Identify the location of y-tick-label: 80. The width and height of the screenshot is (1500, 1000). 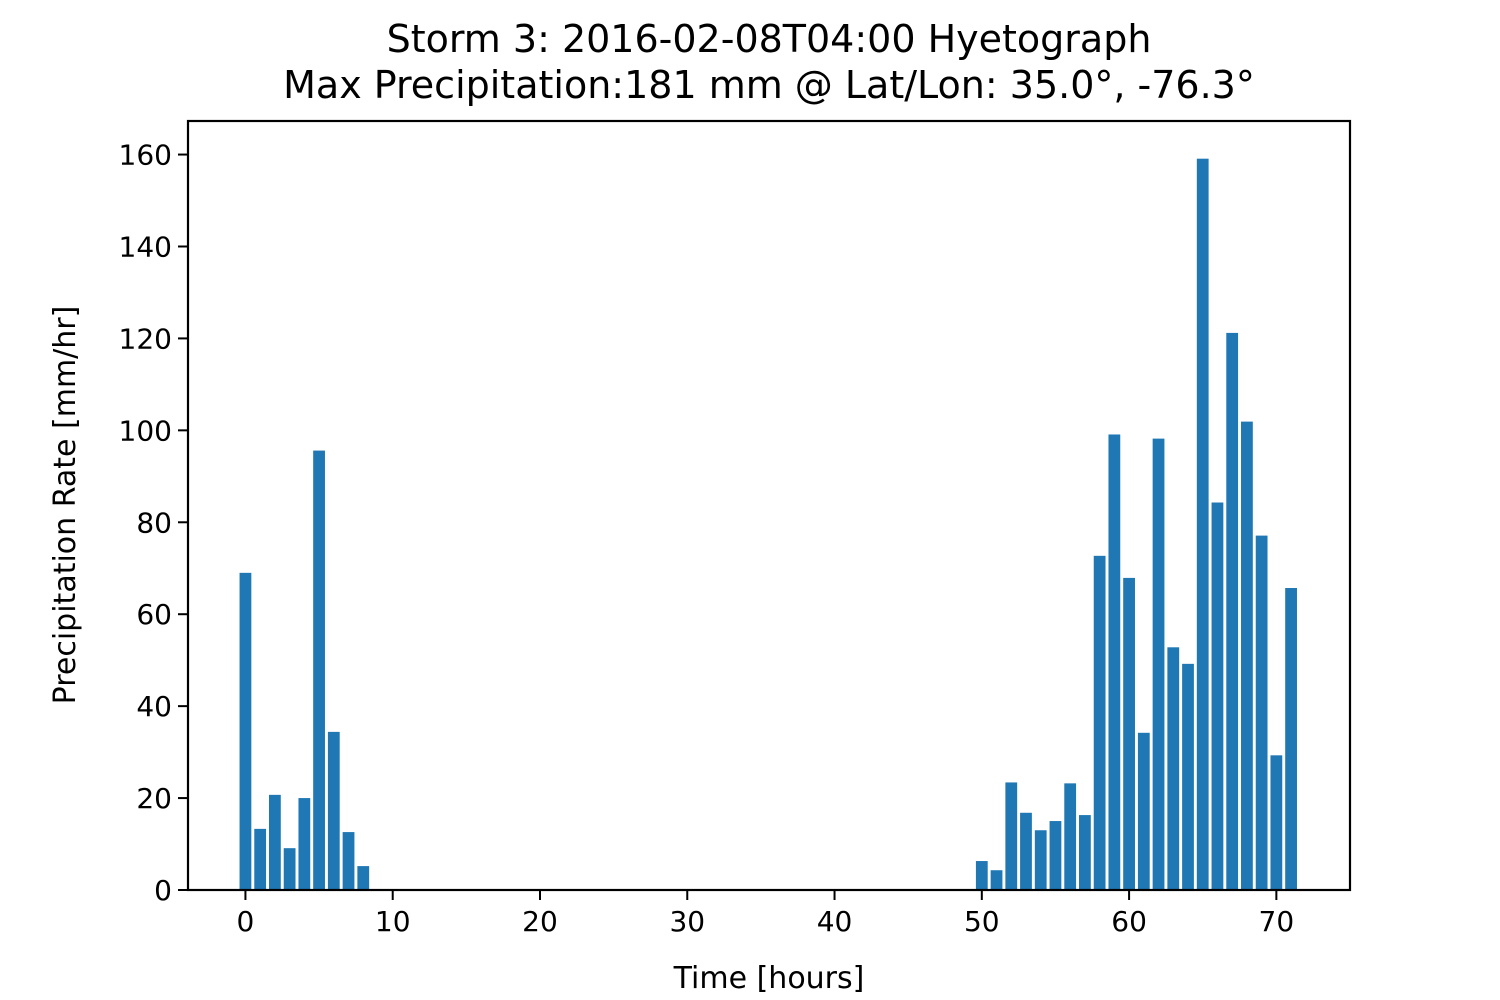
(154, 522).